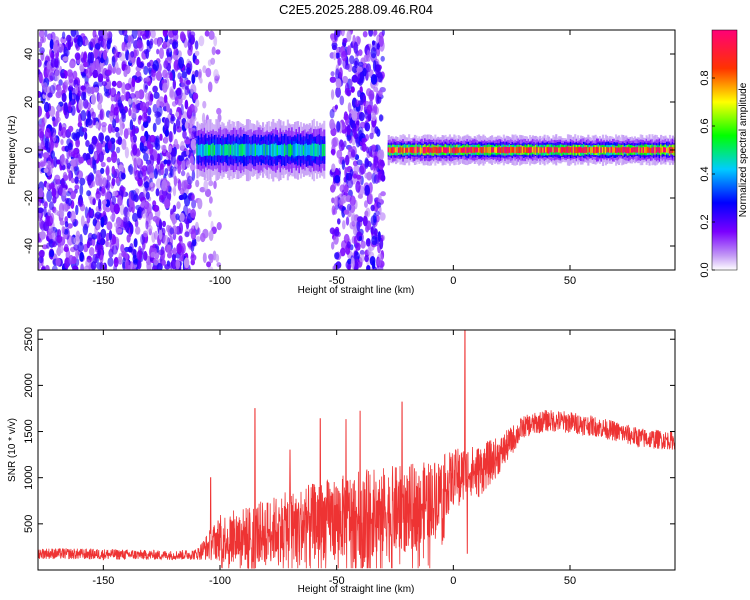 The height and width of the screenshot is (600, 750). I want to click on x-tick-label: -50, so click(337, 581).